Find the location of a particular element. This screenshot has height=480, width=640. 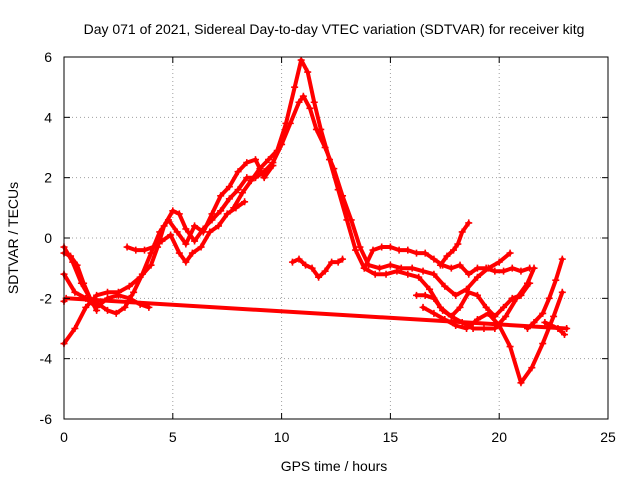

y-tick-label: -4 is located at coordinates (46, 359).